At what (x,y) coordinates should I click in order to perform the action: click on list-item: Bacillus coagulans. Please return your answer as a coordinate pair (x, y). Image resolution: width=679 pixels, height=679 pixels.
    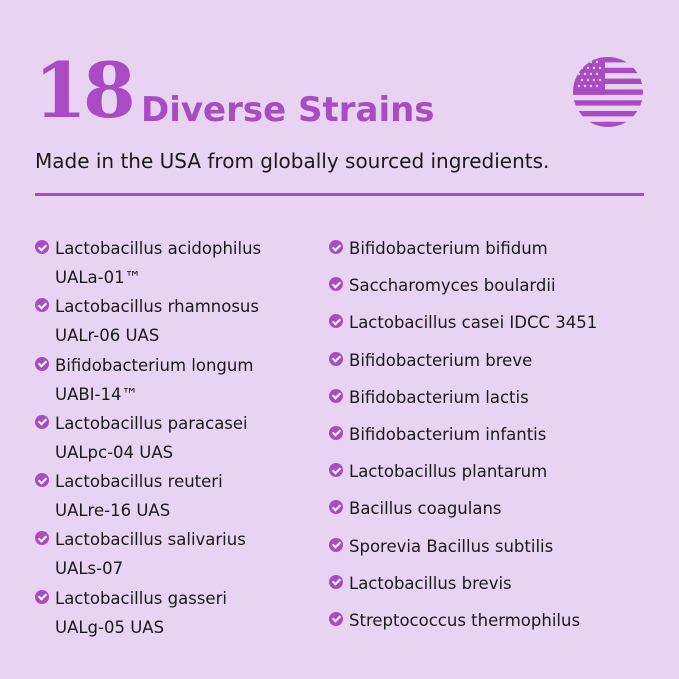
    Looking at the image, I should click on (463, 512).